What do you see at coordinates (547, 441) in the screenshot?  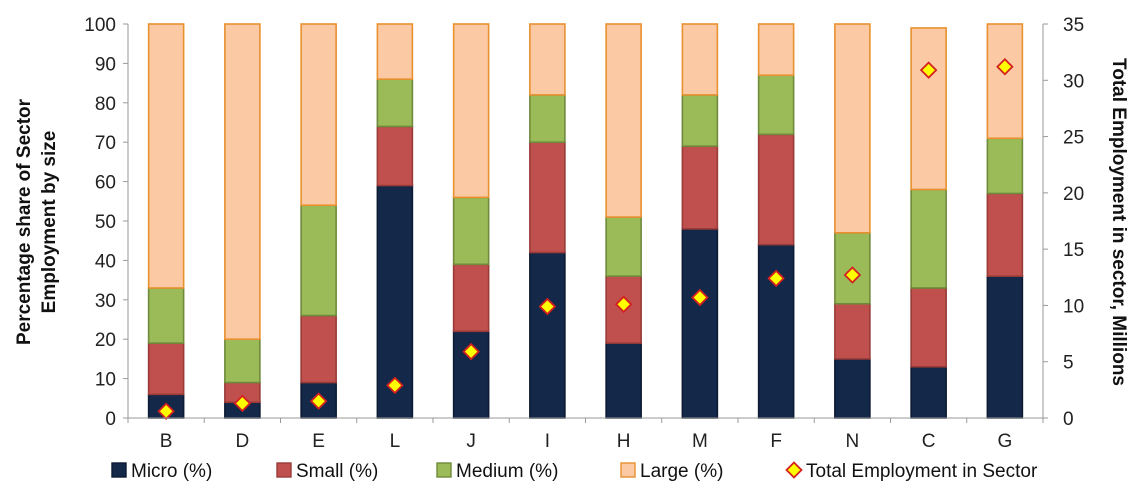 I see `x-tick-label-i: I` at bounding box center [547, 441].